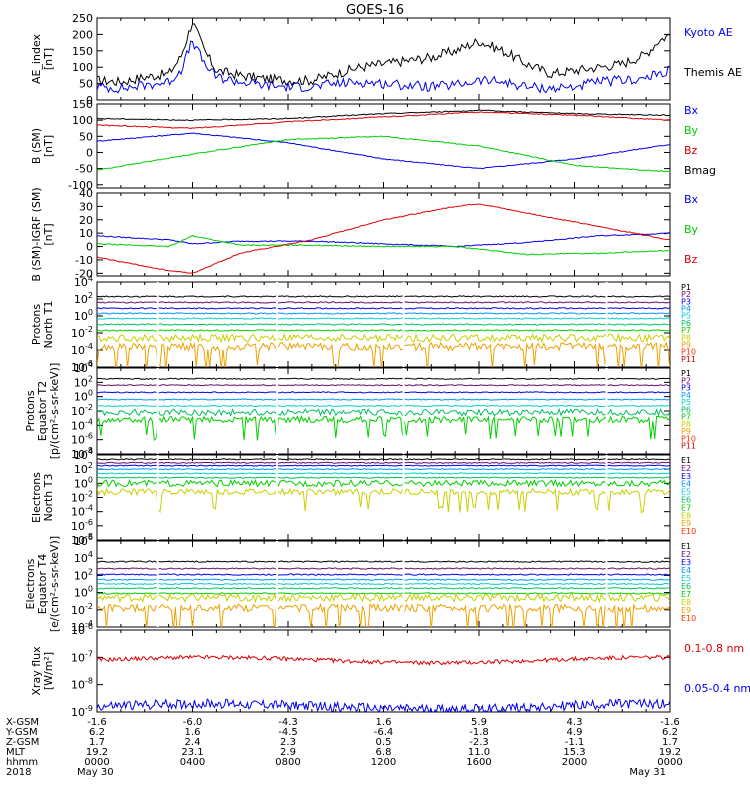 Image resolution: width=750 pixels, height=800 pixels. Describe the element at coordinates (82, 684) in the screenshot. I see `y-tick-label: 10-8` at that location.